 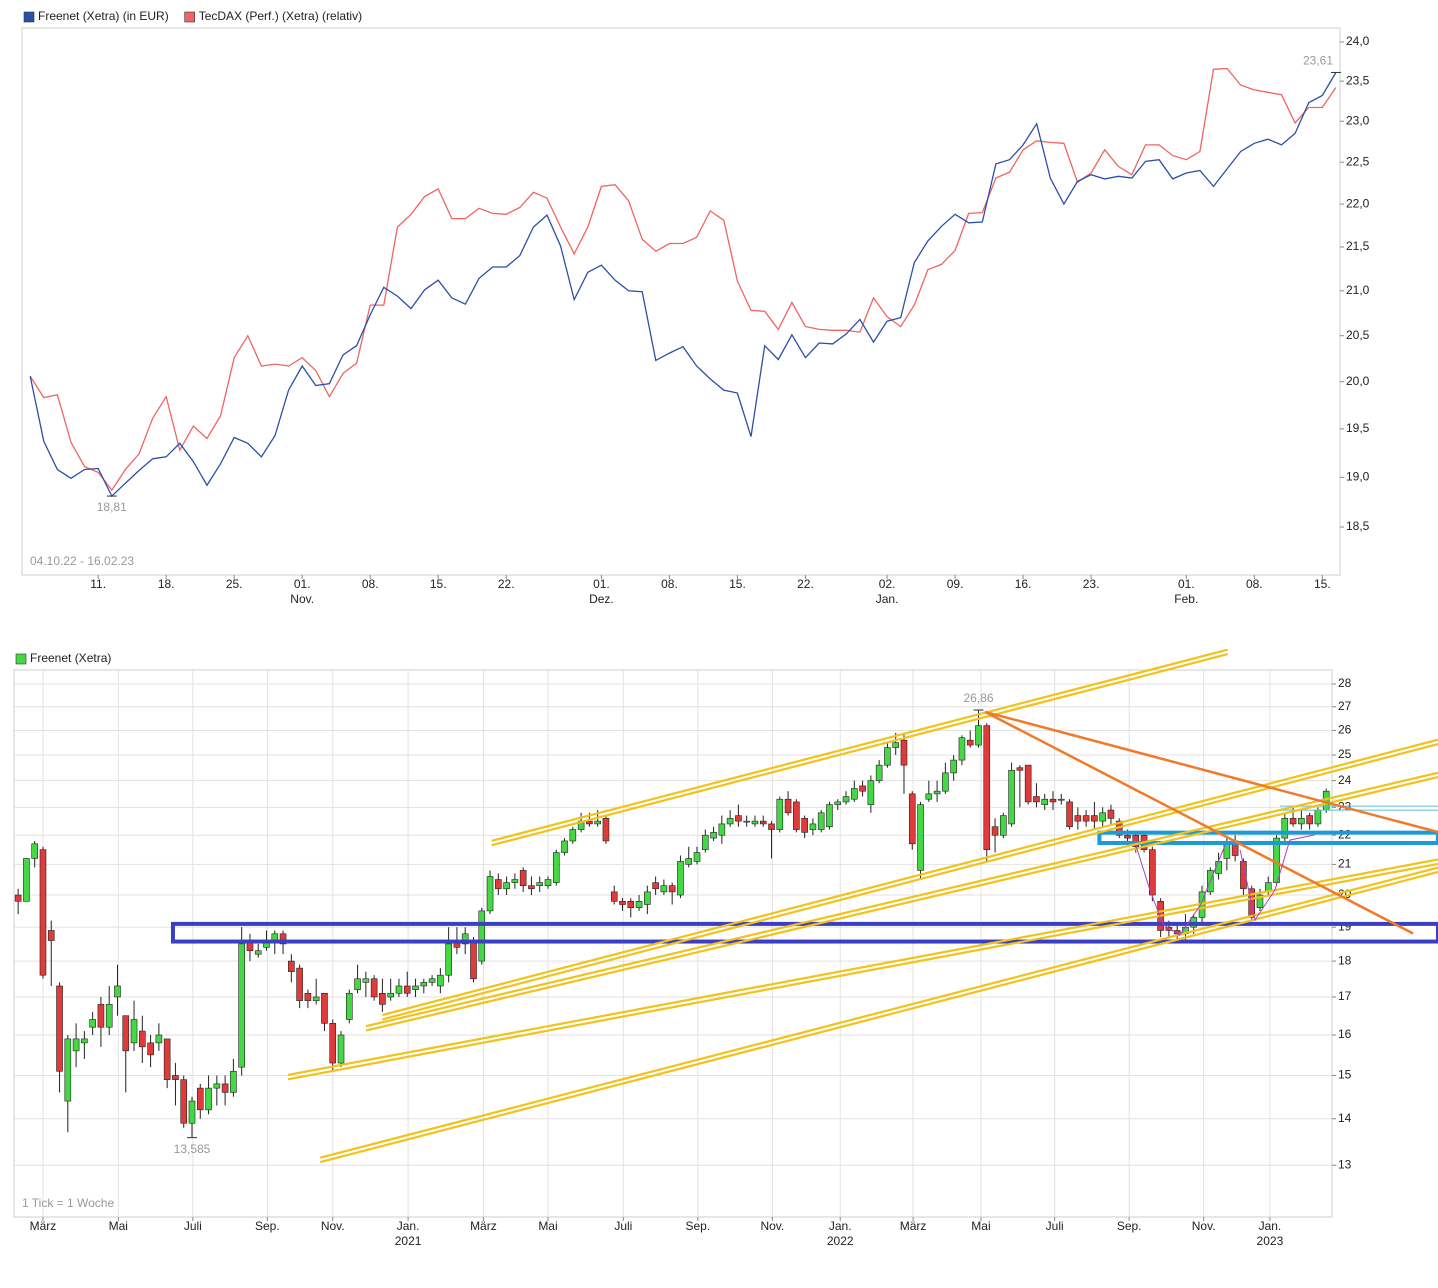 What do you see at coordinates (1254, 584) in the screenshot?
I see `x-tick-label: 08.` at bounding box center [1254, 584].